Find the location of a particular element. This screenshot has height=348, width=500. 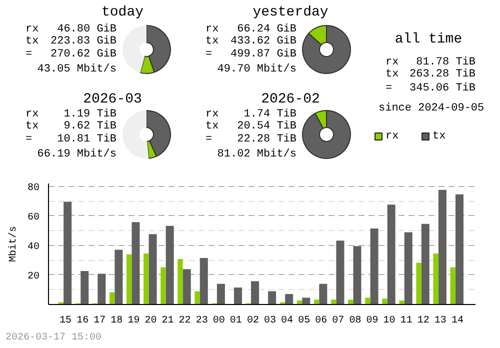

text: = 270.62 GiB is located at coordinates (71, 54).